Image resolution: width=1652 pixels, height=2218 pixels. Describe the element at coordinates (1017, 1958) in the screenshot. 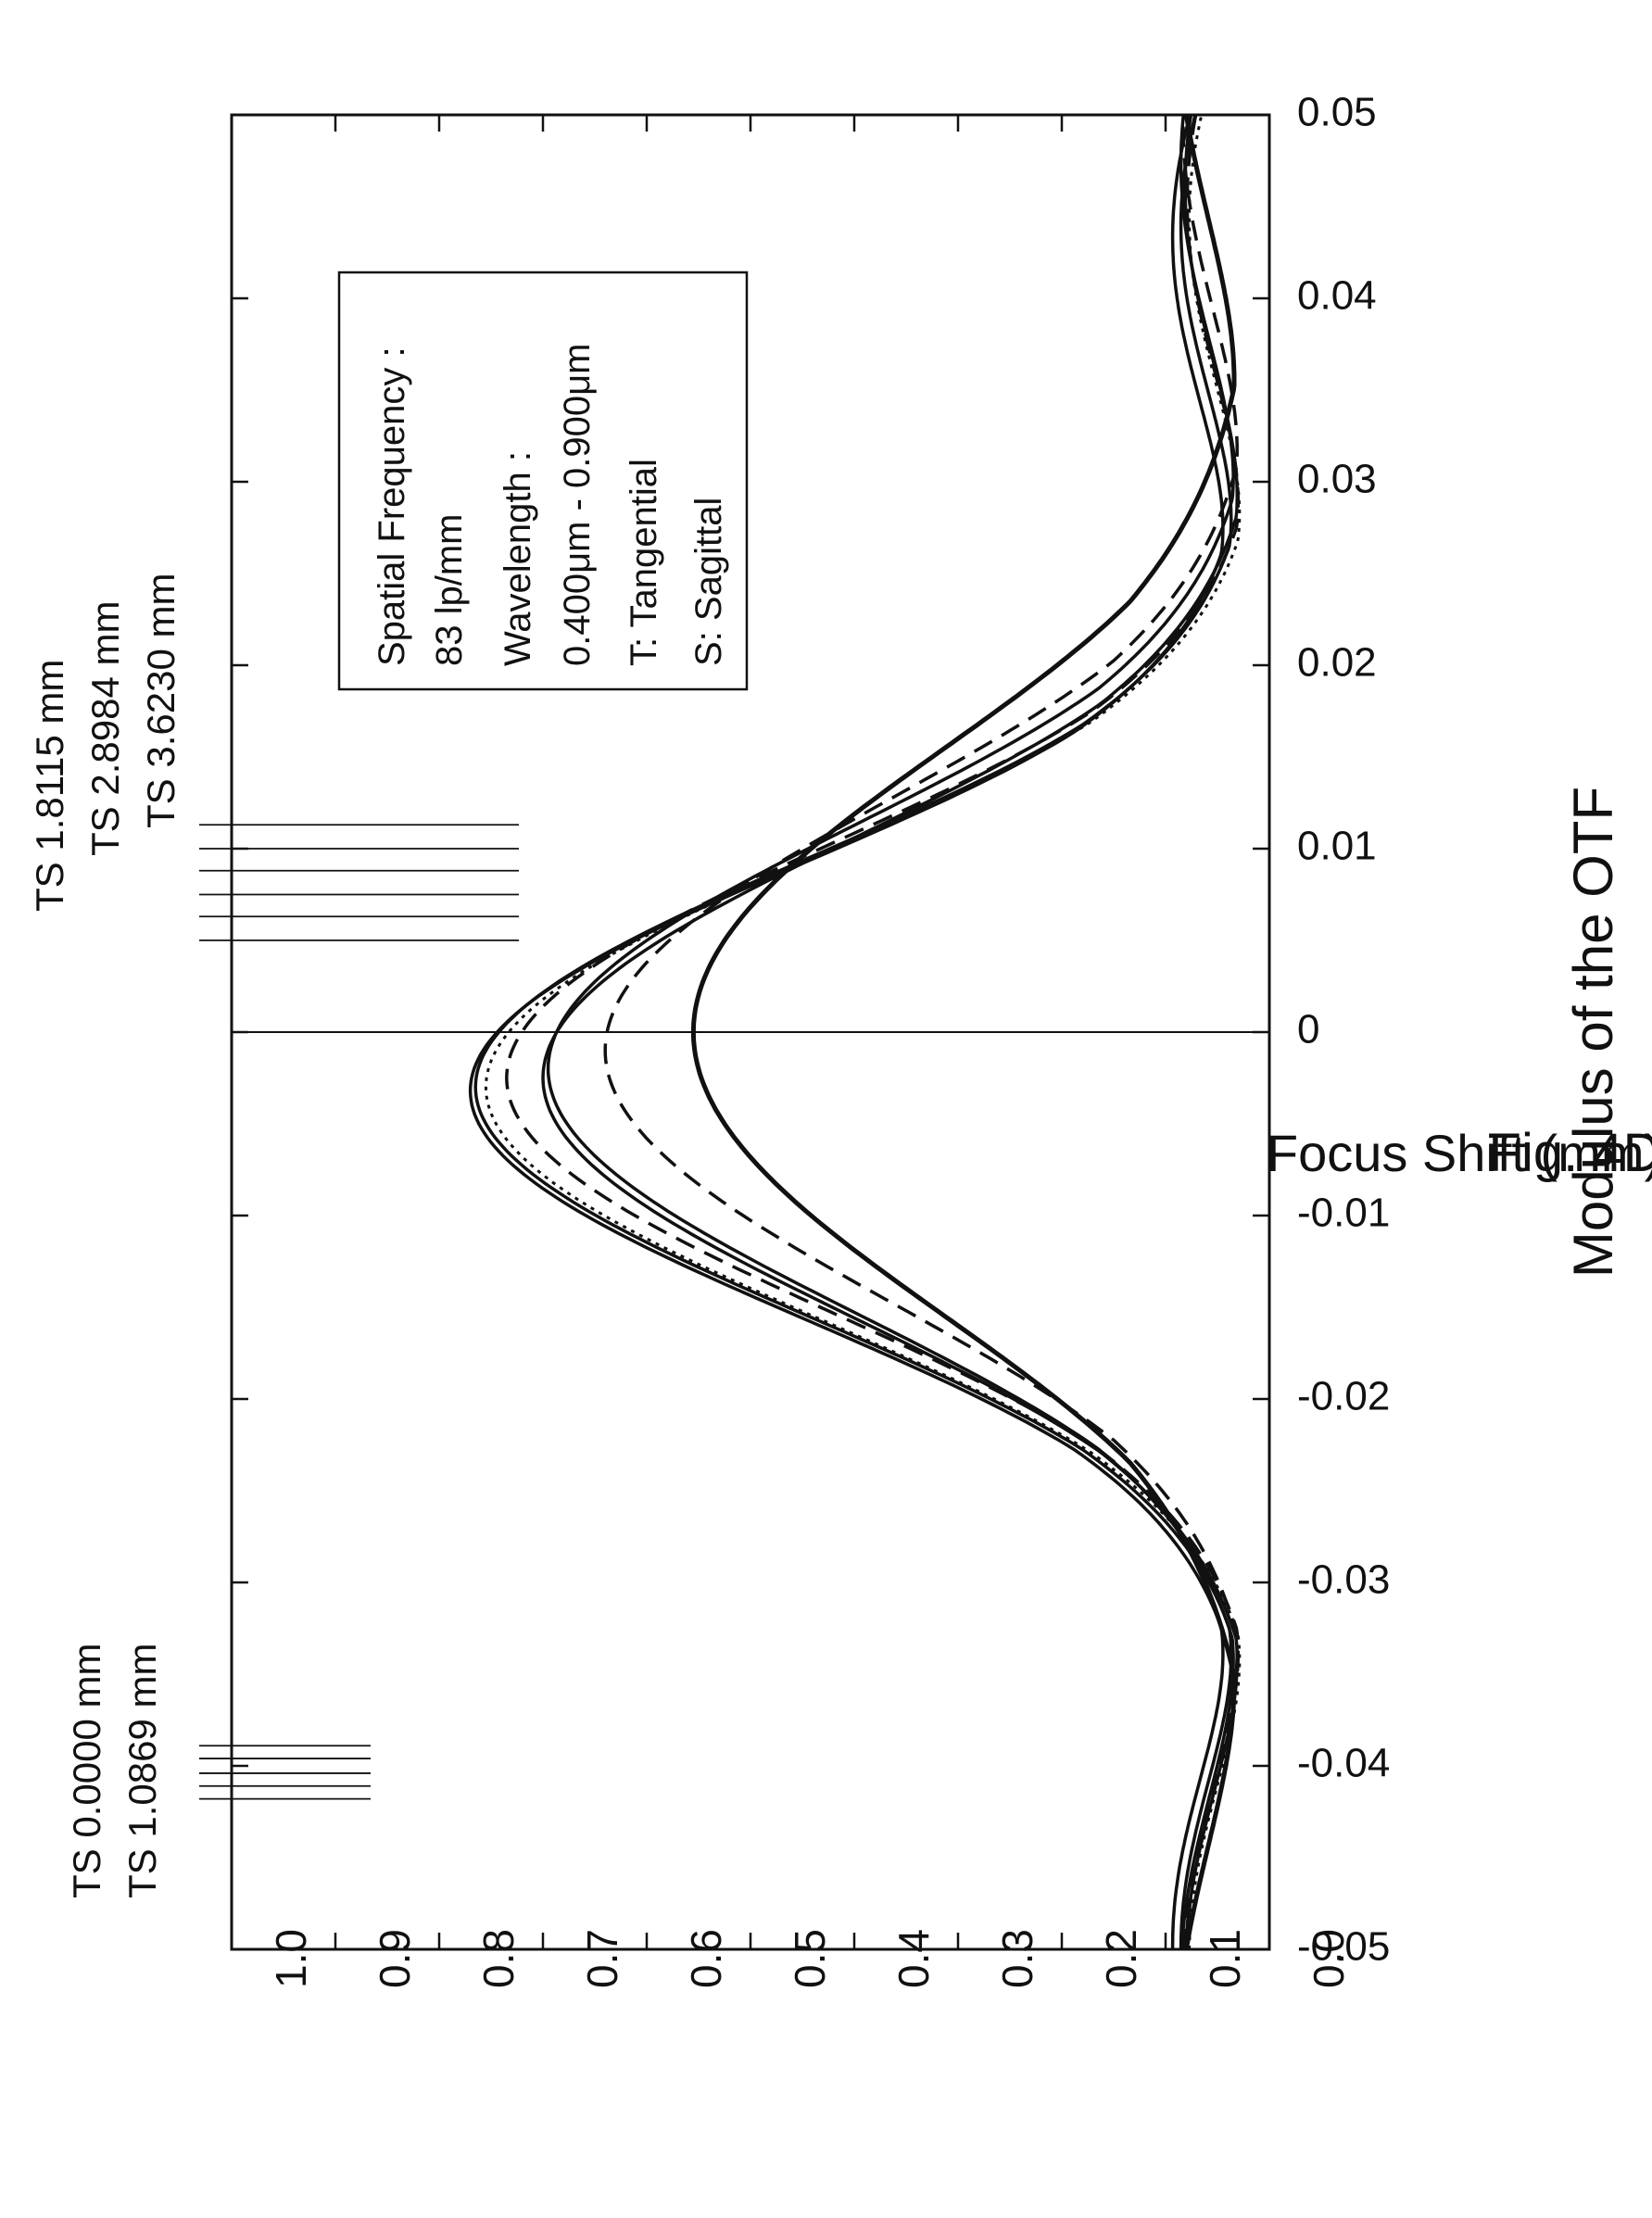

I see `y-tick-label: 0.3` at that location.